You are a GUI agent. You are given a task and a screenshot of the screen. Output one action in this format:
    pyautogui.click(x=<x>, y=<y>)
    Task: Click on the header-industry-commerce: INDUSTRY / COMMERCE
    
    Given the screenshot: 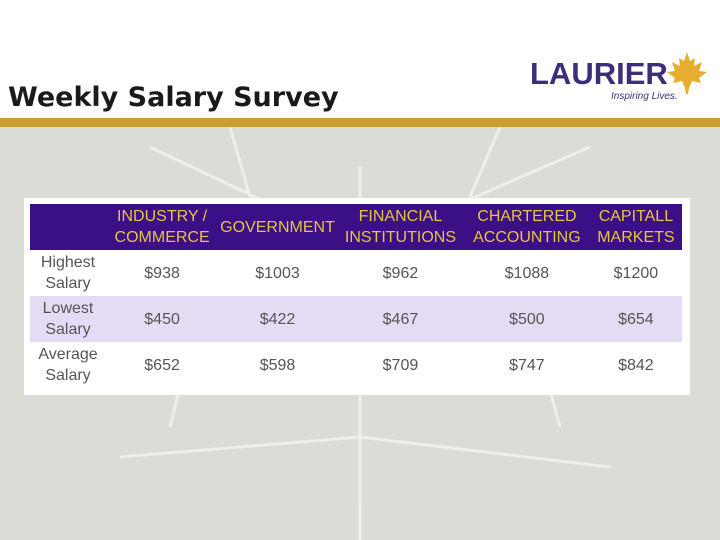 What is the action you would take?
    pyautogui.click(x=162, y=227)
    